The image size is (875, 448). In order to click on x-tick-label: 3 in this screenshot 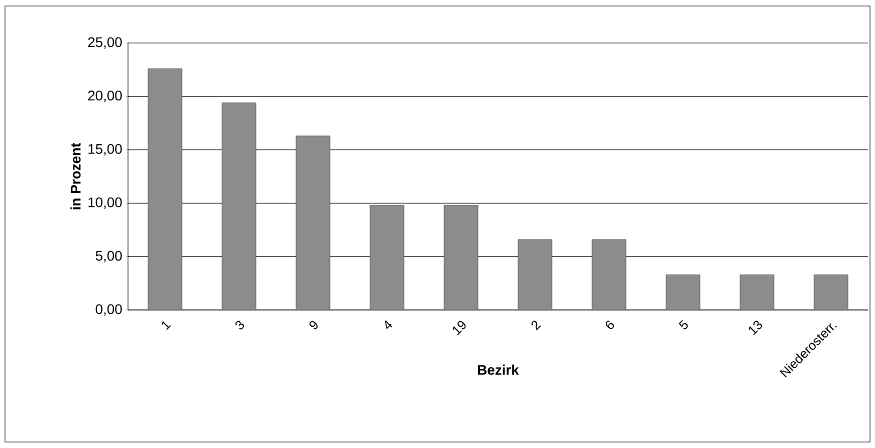, I will do `click(239, 325)`.